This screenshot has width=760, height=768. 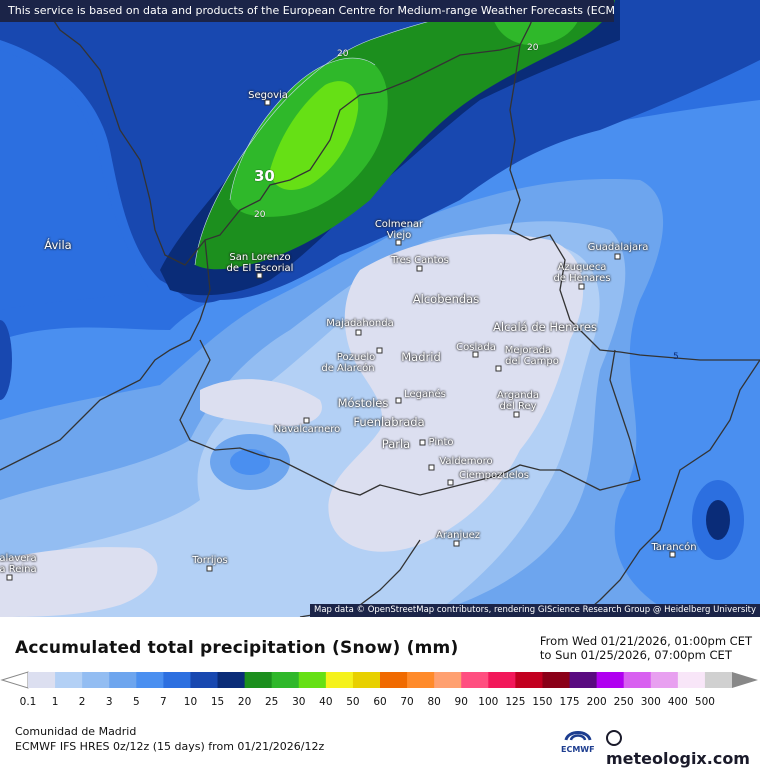 What do you see at coordinates (18, 569) in the screenshot?
I see `city-label-talavera-2: a Reina` at bounding box center [18, 569].